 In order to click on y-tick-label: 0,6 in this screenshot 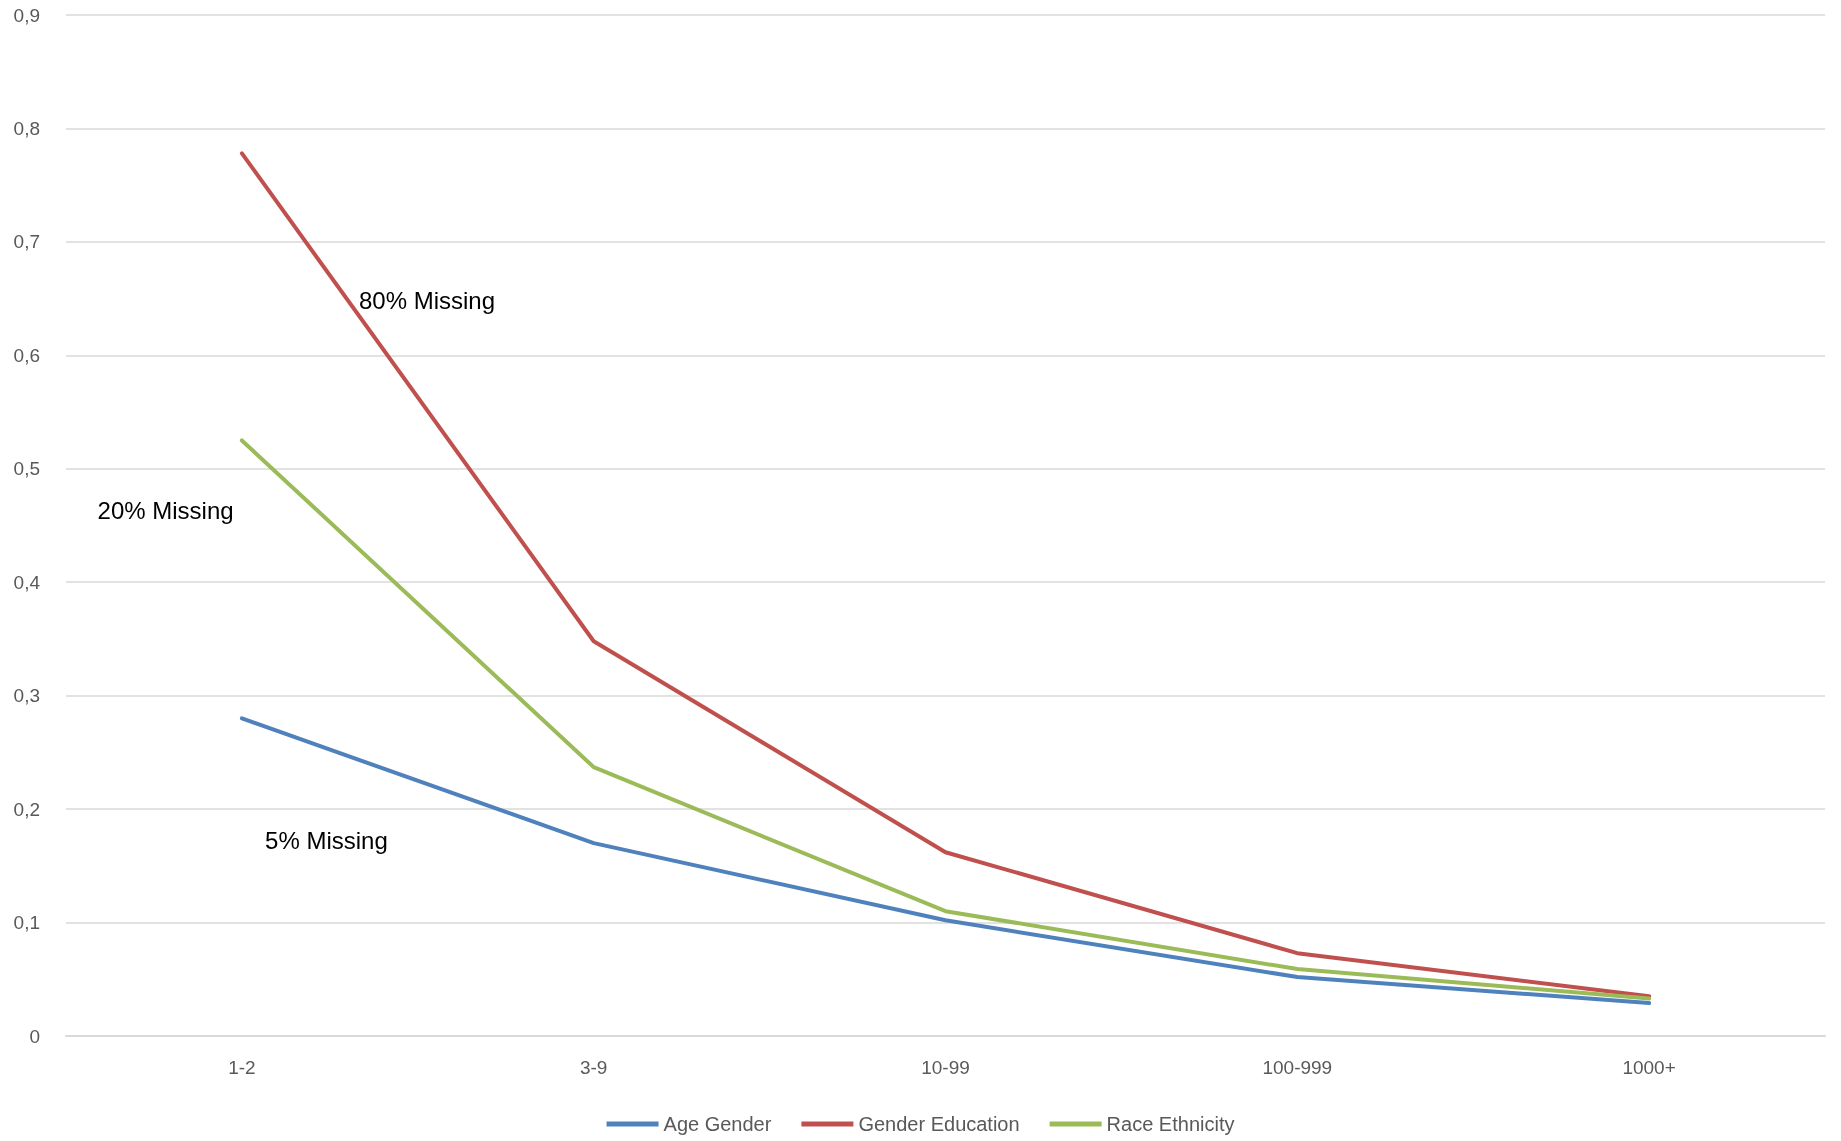, I will do `click(26, 355)`.